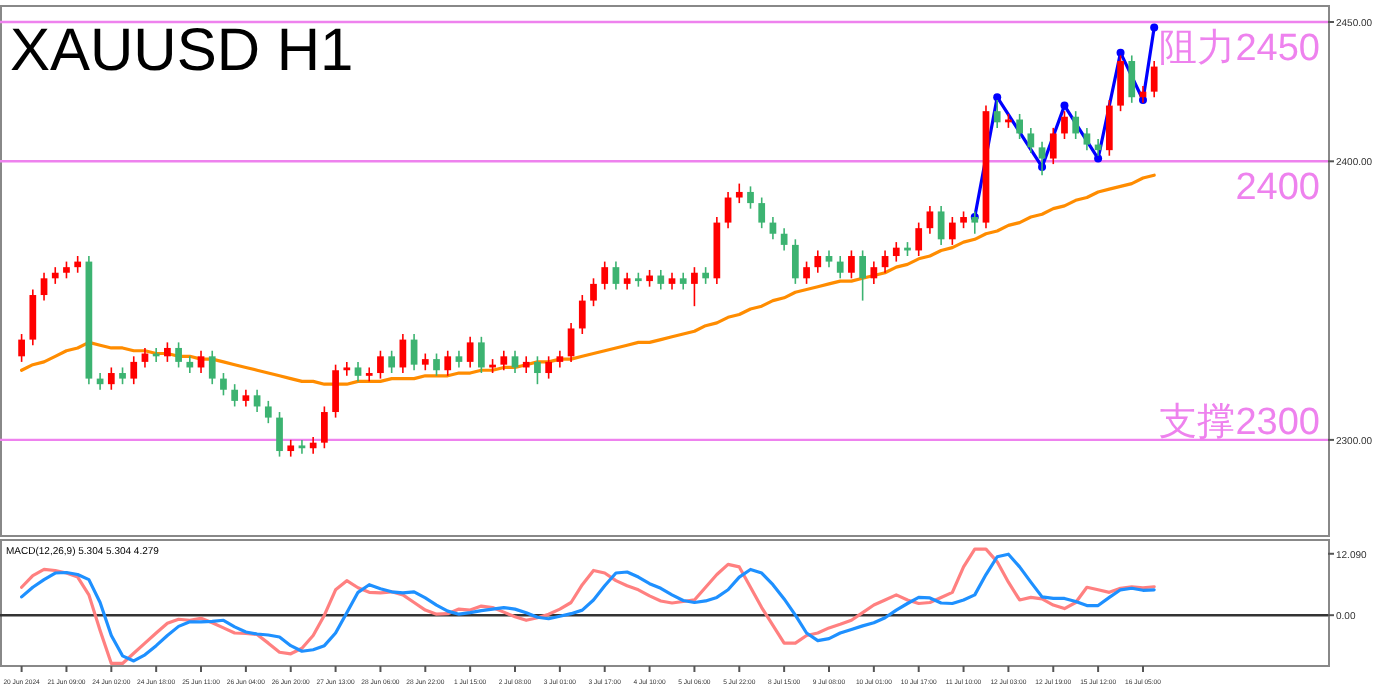 This screenshot has width=1384, height=696. I want to click on ref-line-label: 阻力2450, so click(1239, 49).